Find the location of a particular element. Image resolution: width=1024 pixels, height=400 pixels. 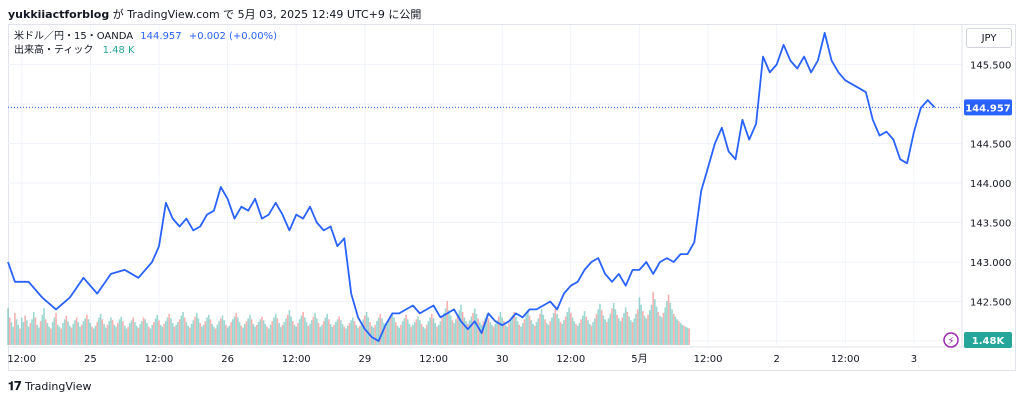

legend-price: 144.957 is located at coordinates (161, 36).